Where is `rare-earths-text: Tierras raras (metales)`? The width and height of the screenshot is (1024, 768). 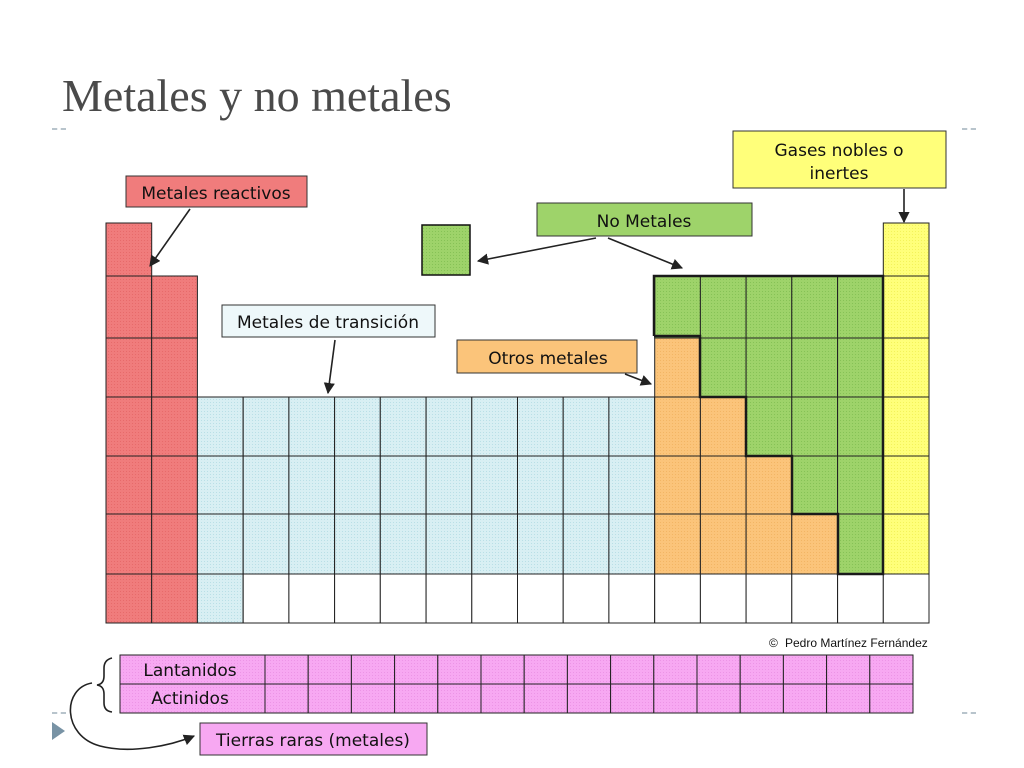 rare-earths-text: Tierras raras (metales) is located at coordinates (312, 741).